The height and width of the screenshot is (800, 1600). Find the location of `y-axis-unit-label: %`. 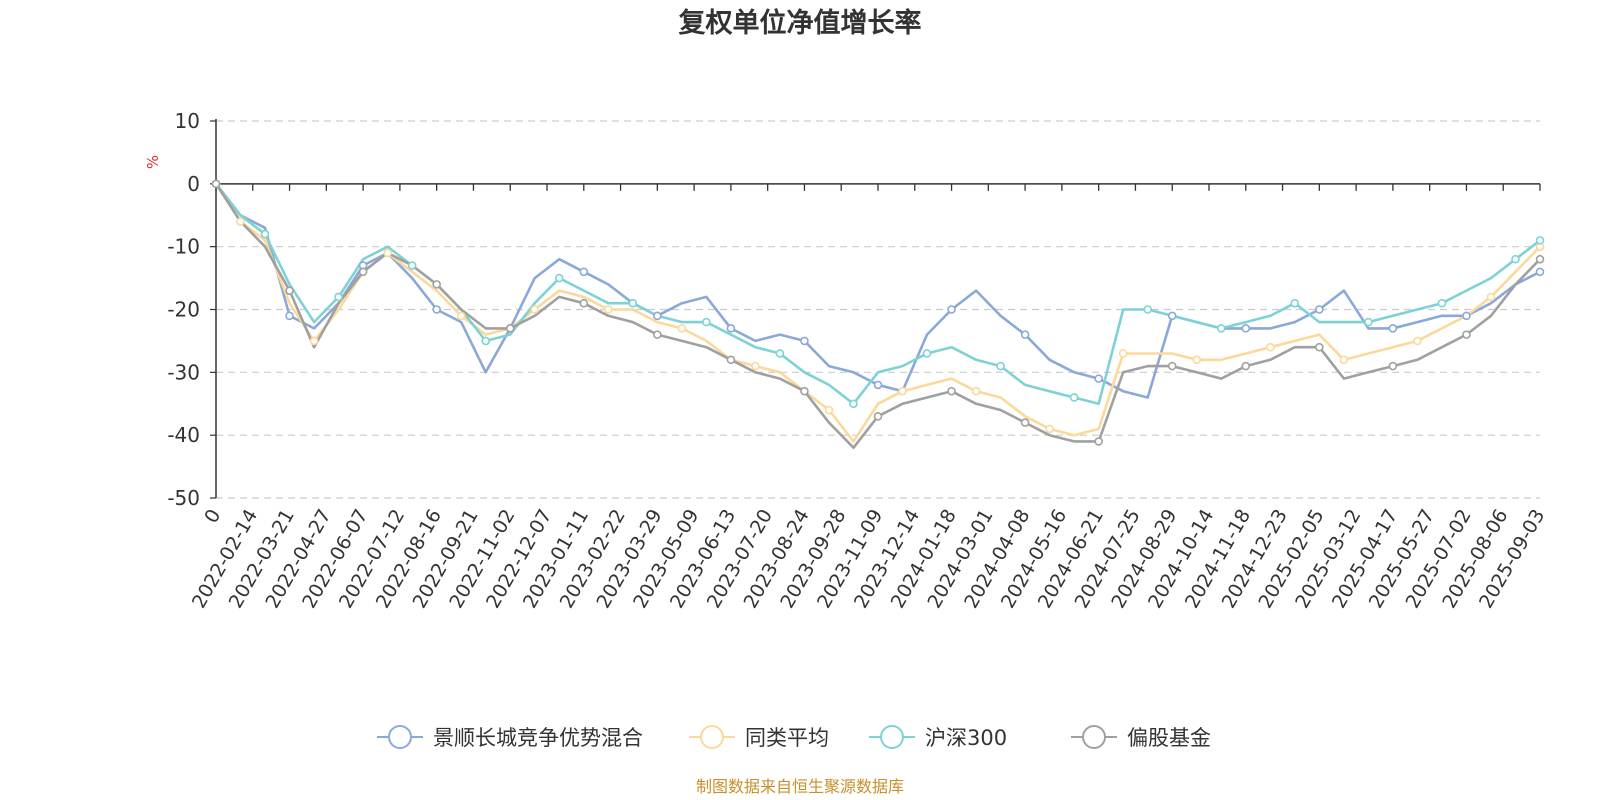

y-axis-unit-label: % is located at coordinates (153, 162).